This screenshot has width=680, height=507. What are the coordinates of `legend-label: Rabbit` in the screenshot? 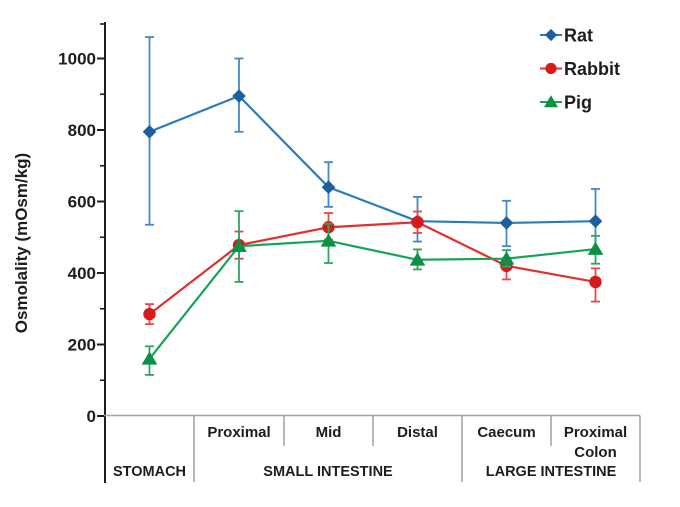 It's located at (592, 69).